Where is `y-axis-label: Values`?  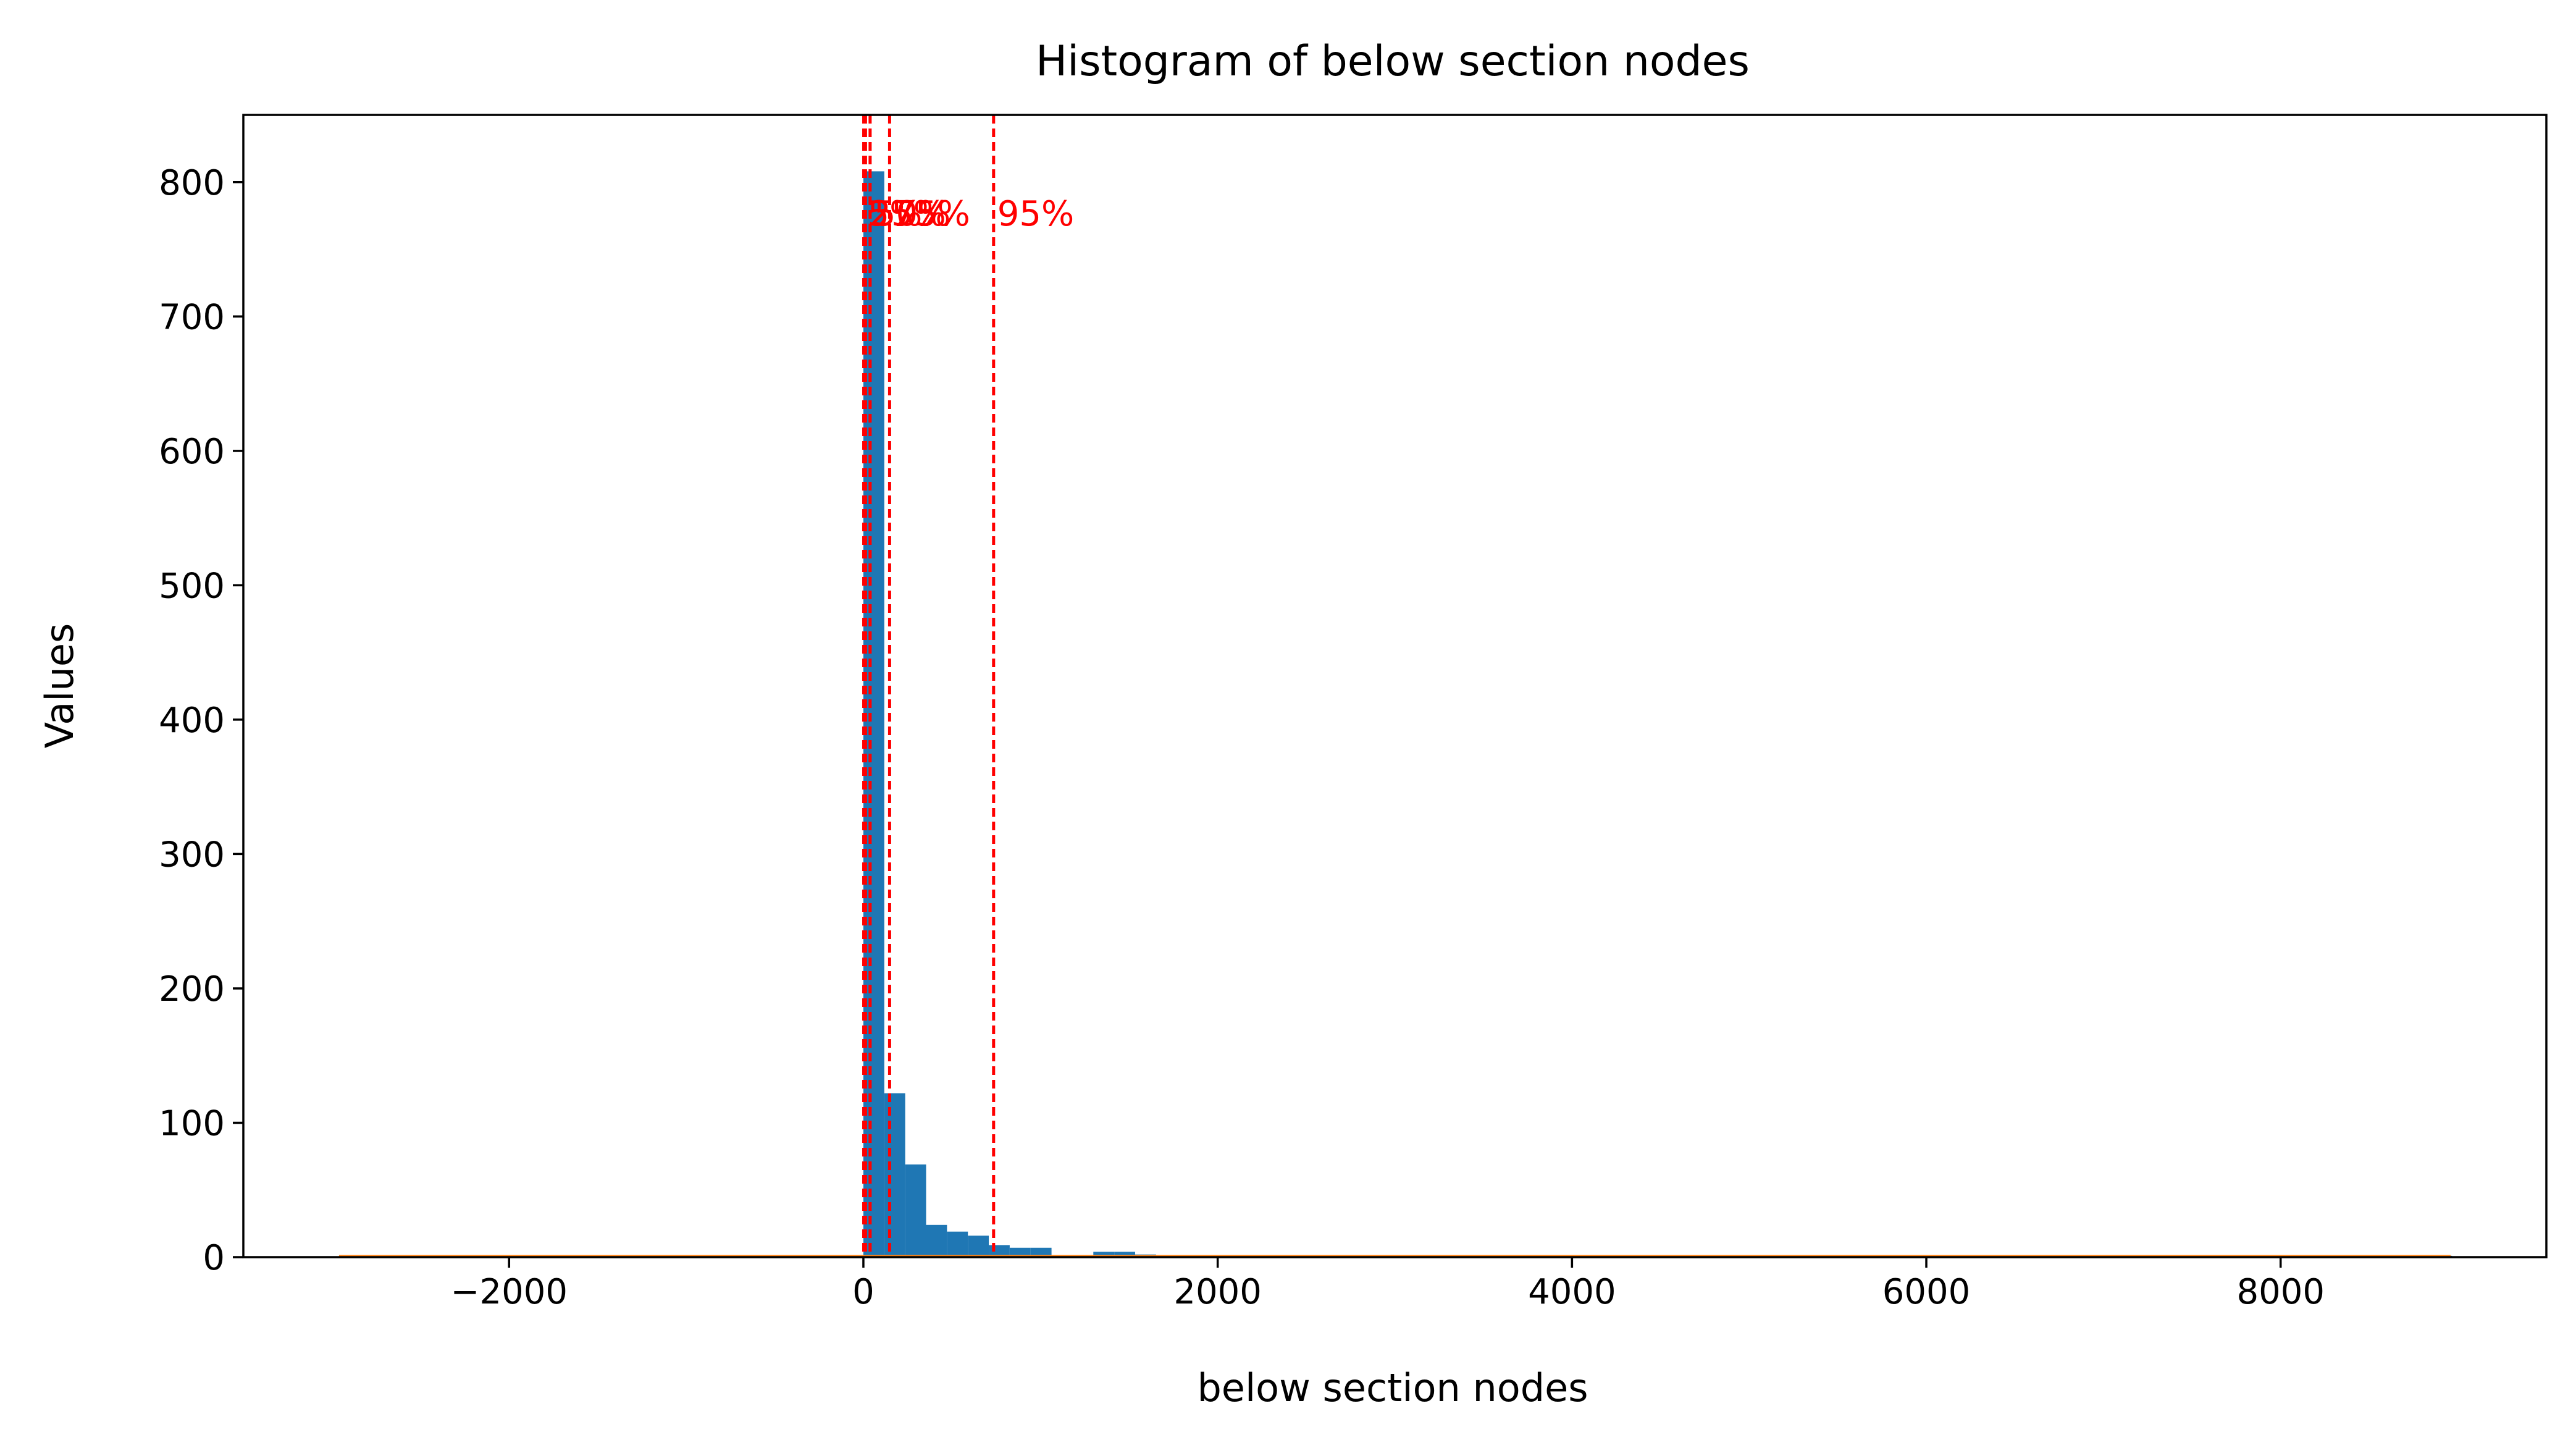
y-axis-label: Values is located at coordinates (60, 686).